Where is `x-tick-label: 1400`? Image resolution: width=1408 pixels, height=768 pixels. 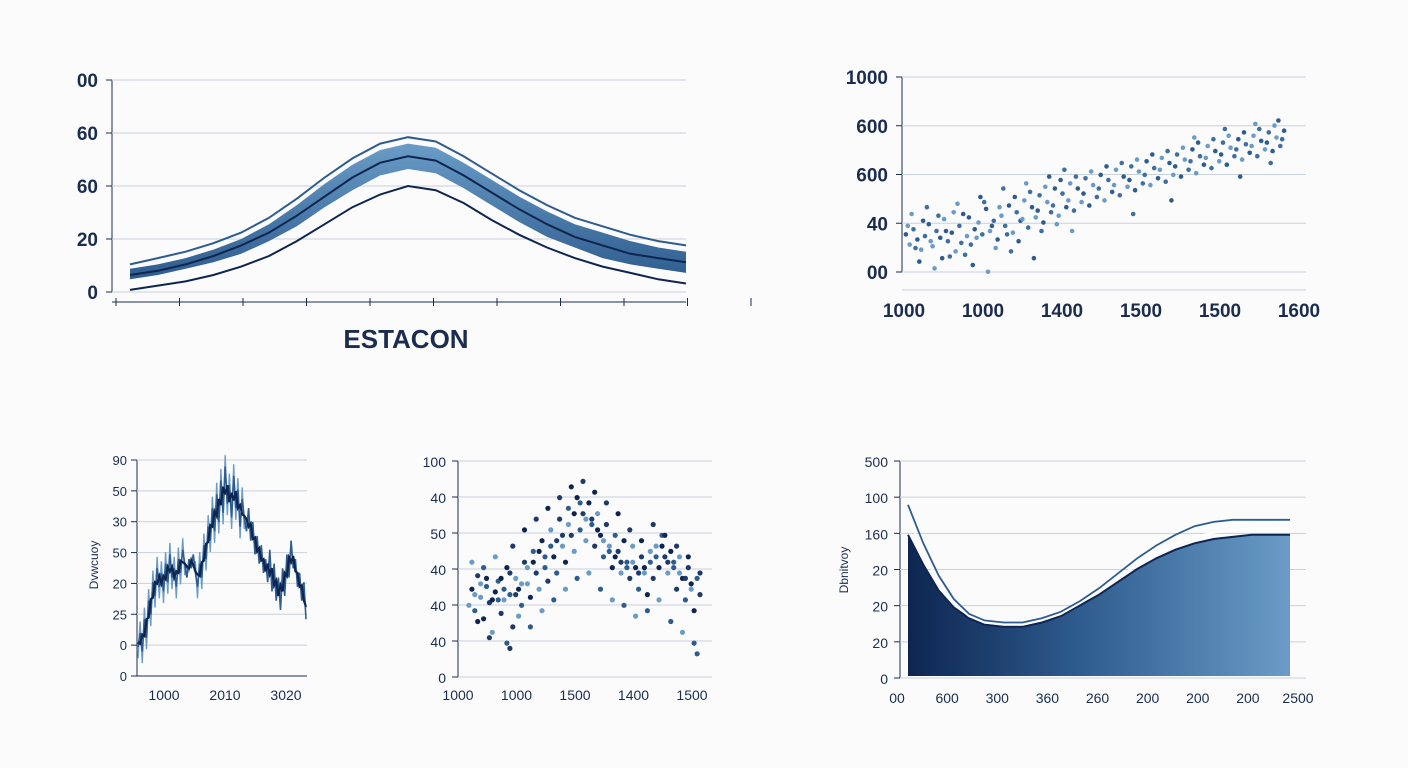
x-tick-label: 1400 is located at coordinates (633, 695).